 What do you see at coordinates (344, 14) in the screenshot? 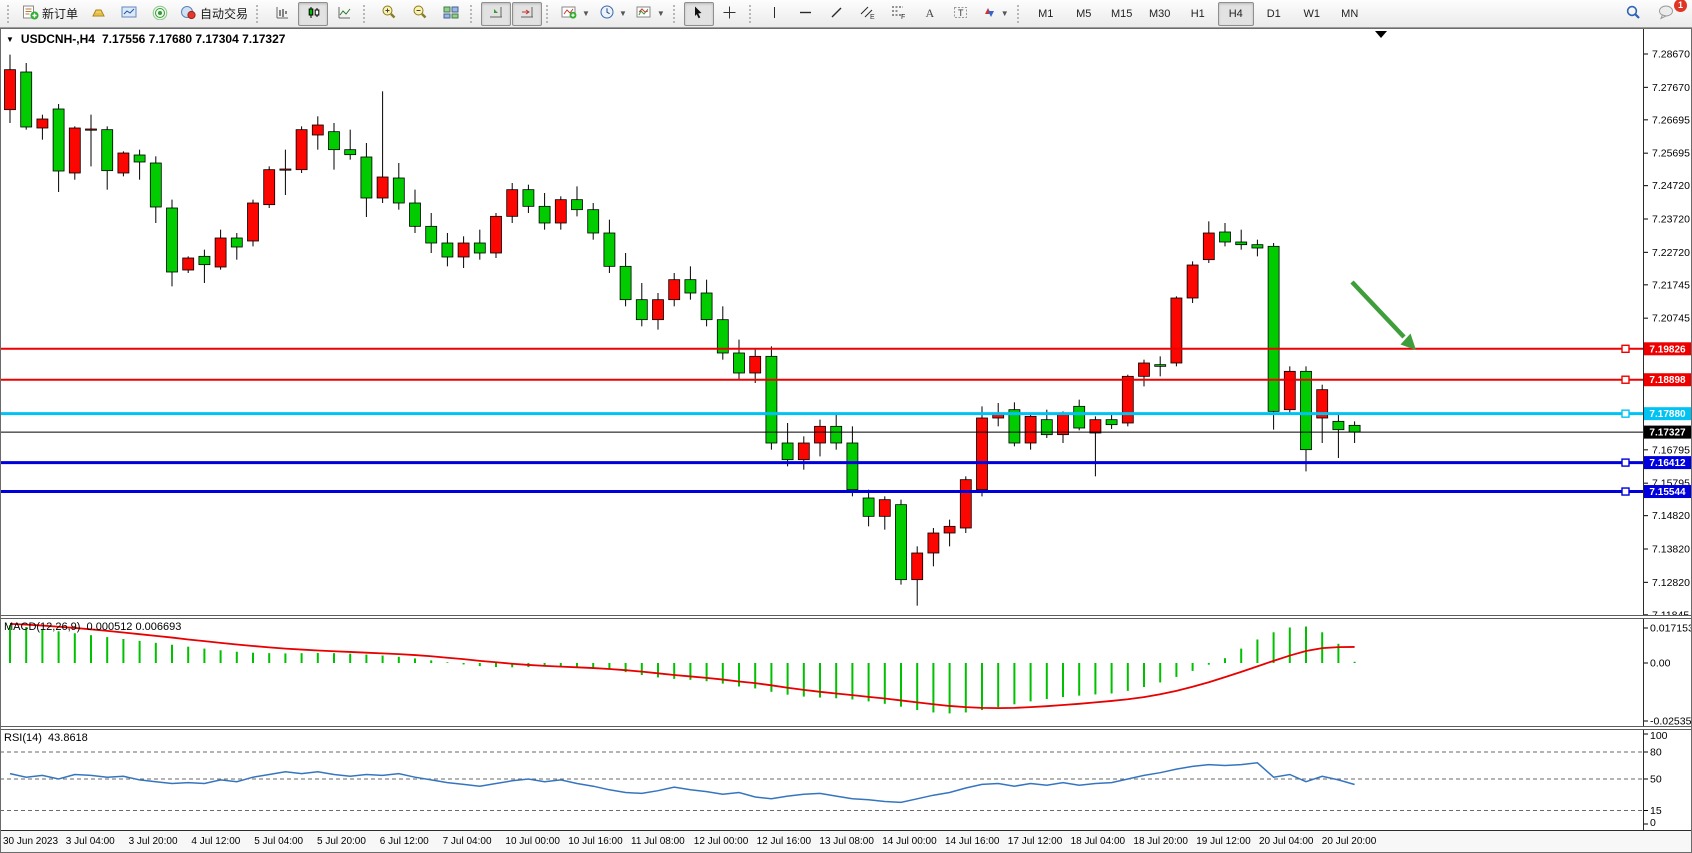
I see `line-chart-button` at bounding box center [344, 14].